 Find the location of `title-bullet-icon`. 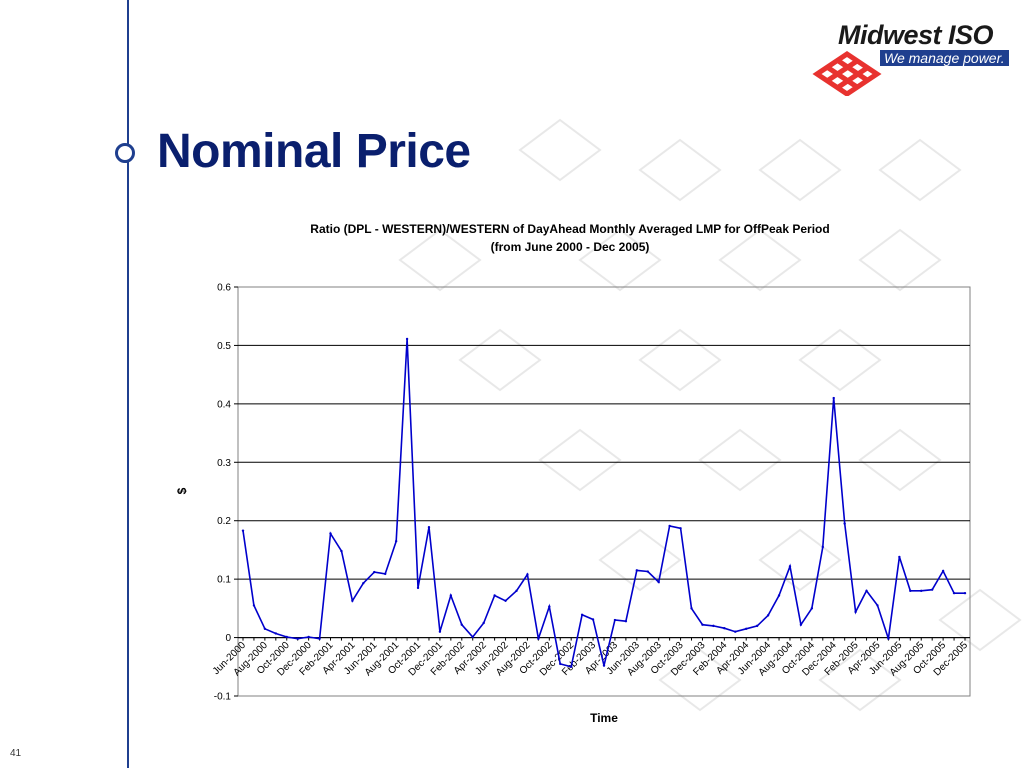

title-bullet-icon is located at coordinates (125, 153).